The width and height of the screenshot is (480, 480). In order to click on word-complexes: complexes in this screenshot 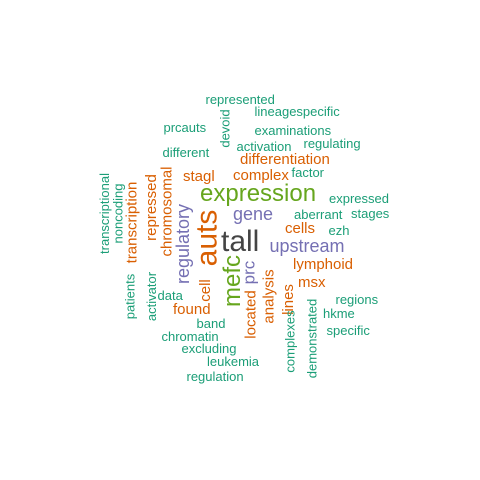, I will do `click(290, 341)`.